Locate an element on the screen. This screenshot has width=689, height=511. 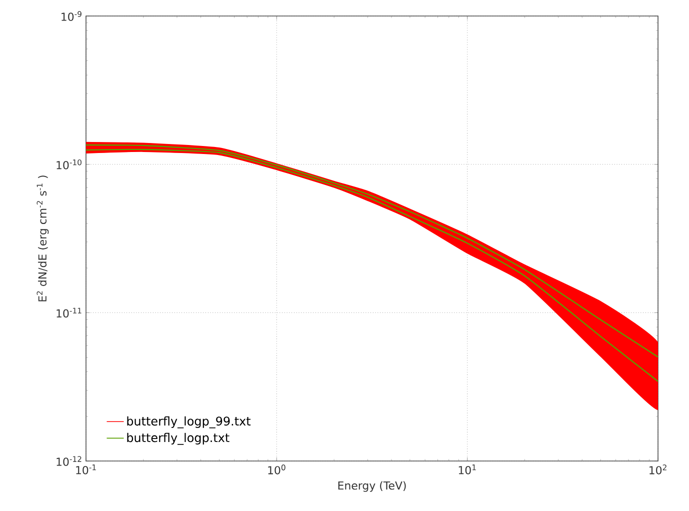
x-tick-label: 10$^{0}$ is located at coordinates (277, 469).